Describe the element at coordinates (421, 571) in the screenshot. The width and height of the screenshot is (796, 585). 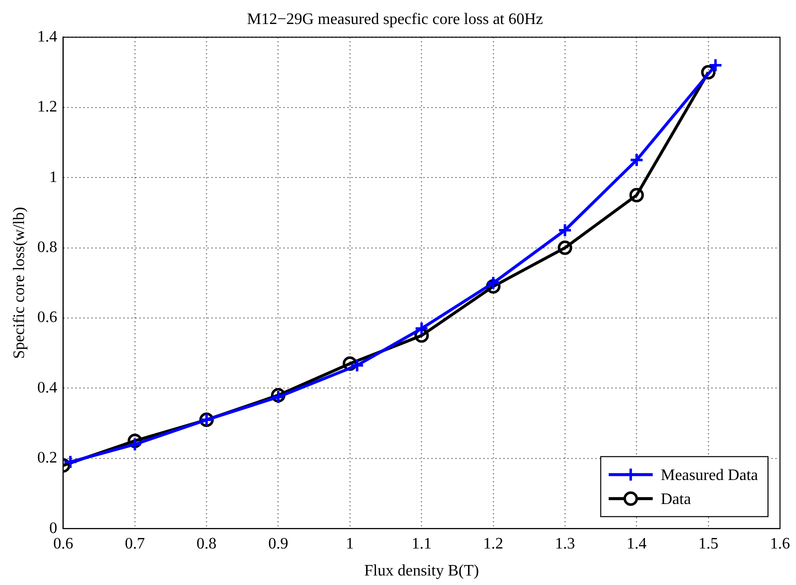
I see `x-axis-title: Flux density B(T)` at that location.